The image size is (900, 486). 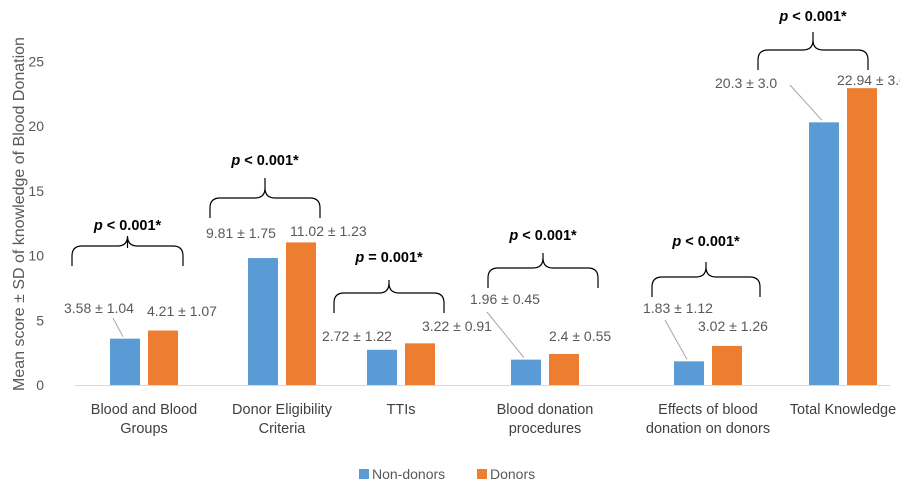 What do you see at coordinates (357, 336) in the screenshot?
I see `data-label-non-donors: 2.72 ± 1.22` at bounding box center [357, 336].